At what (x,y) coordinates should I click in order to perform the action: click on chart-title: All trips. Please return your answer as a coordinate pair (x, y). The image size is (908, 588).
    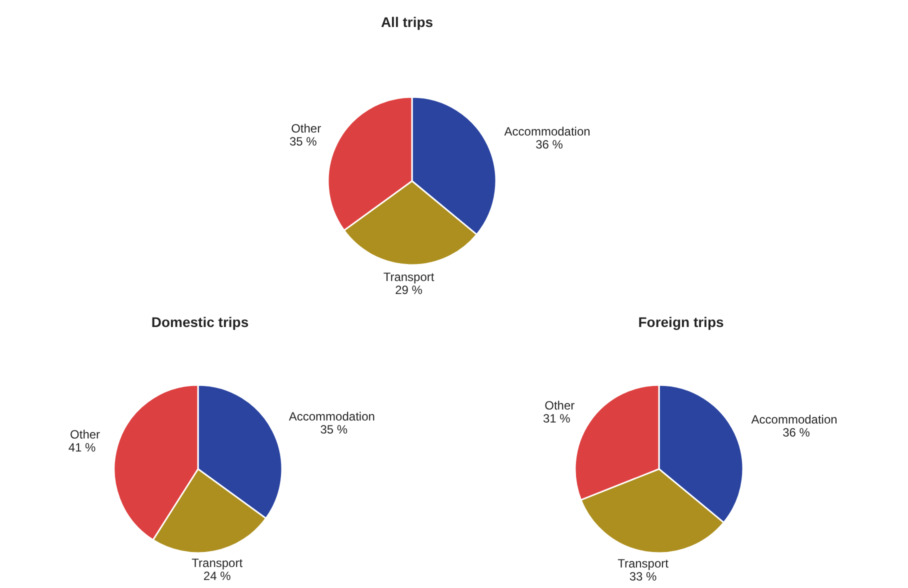
    Looking at the image, I should click on (407, 22).